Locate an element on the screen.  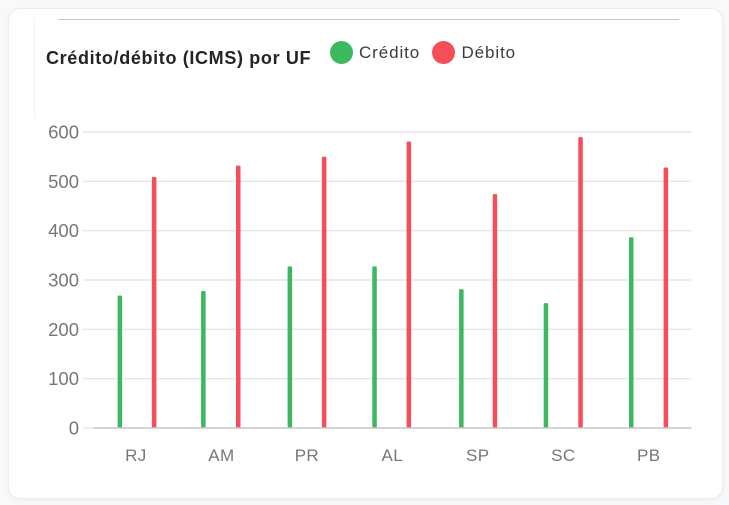
svg-text: SC is located at coordinates (563, 455).